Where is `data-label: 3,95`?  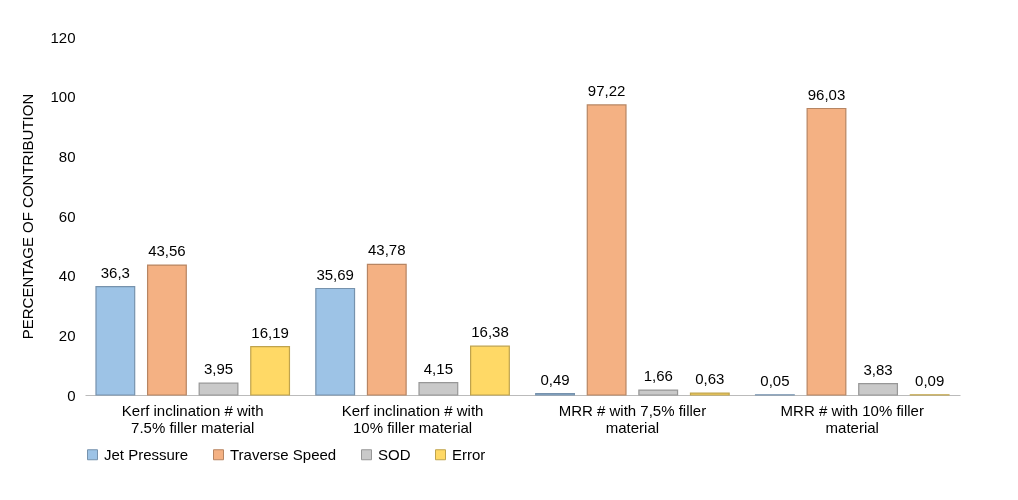
data-label: 3,95 is located at coordinates (218, 369).